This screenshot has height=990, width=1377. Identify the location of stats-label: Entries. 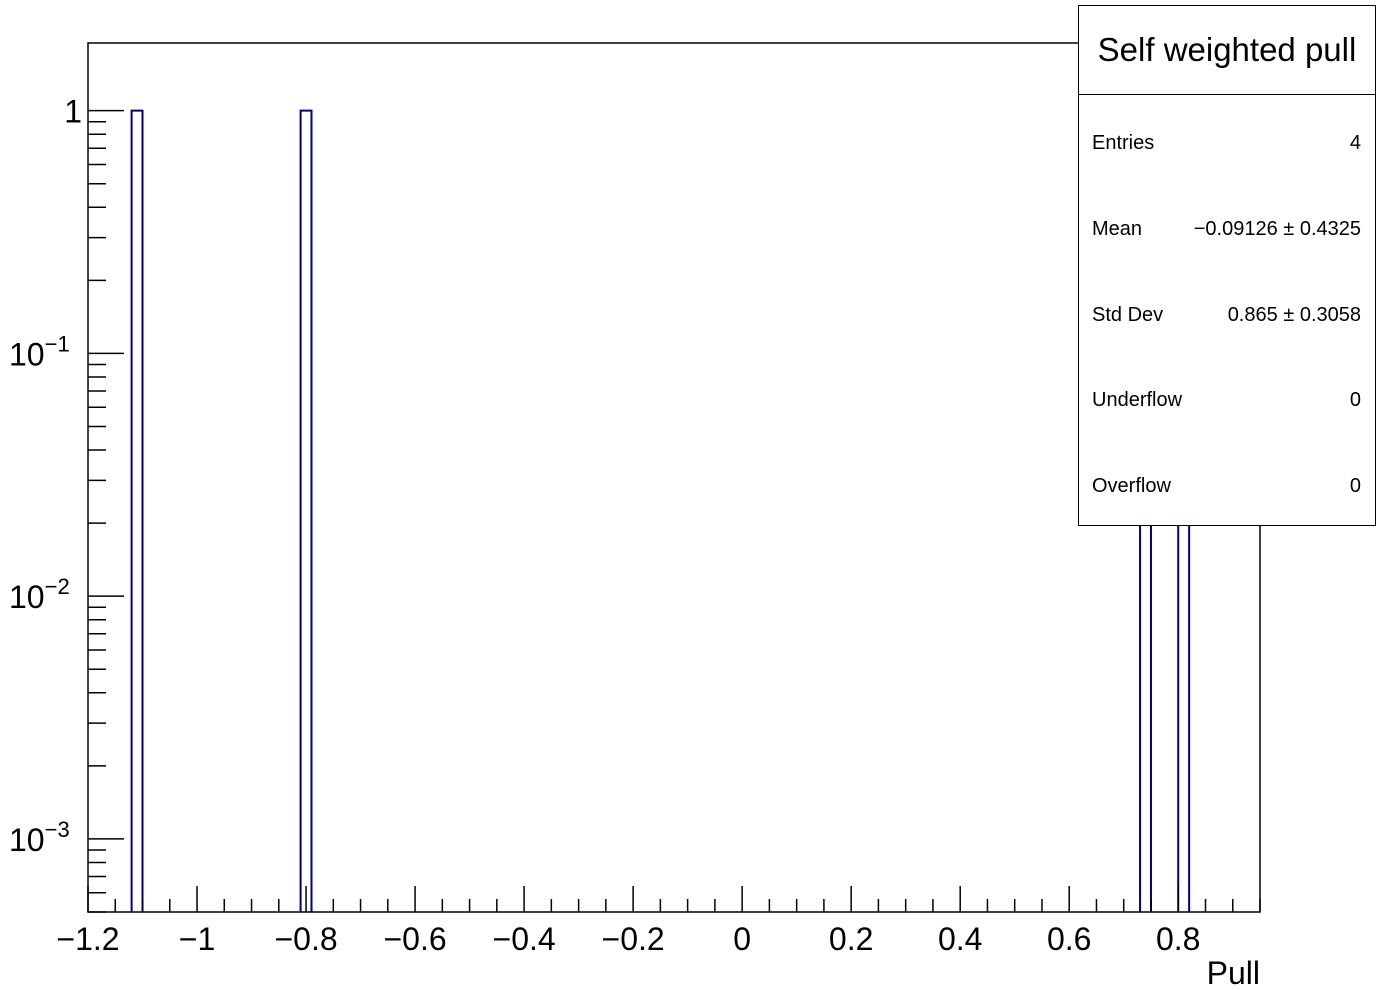
(1123, 142).